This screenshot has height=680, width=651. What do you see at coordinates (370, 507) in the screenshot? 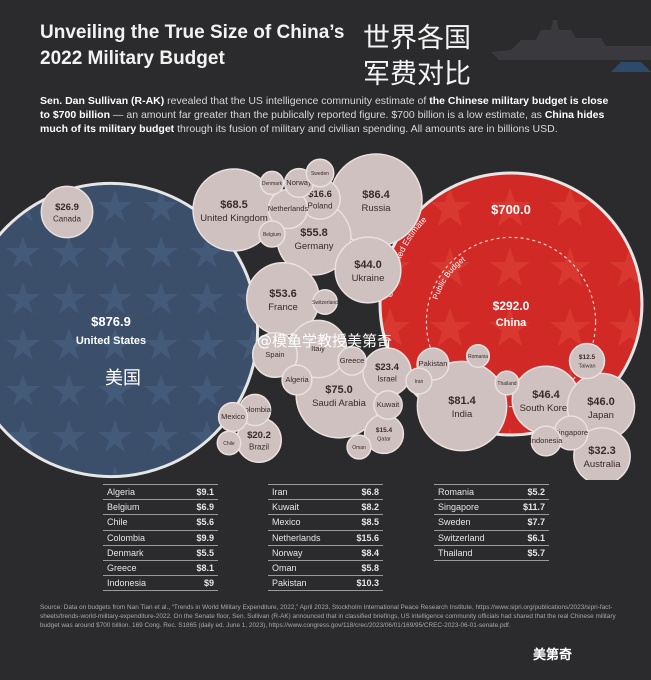
I see `table-value: $8.2` at bounding box center [370, 507].